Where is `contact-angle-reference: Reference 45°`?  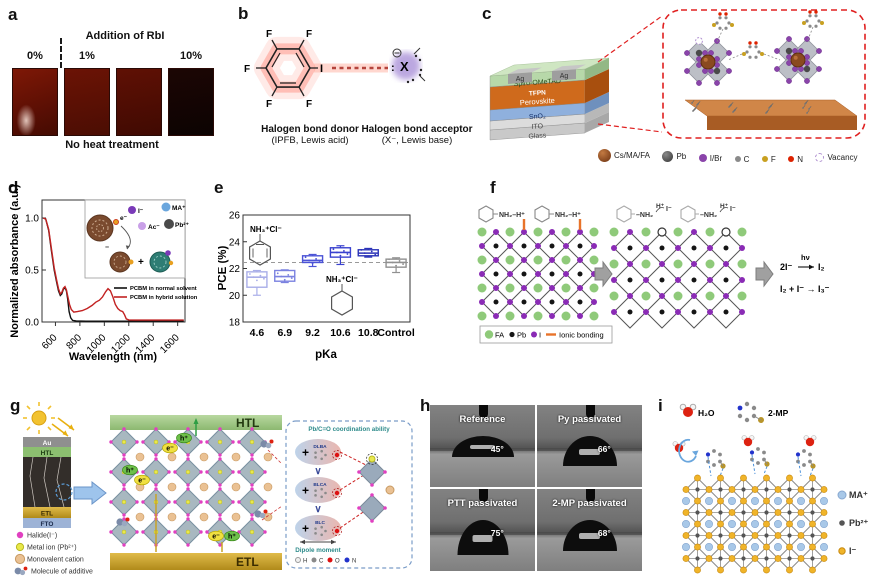
contact-angle-reference: Reference 45° is located at coordinates (482, 446).